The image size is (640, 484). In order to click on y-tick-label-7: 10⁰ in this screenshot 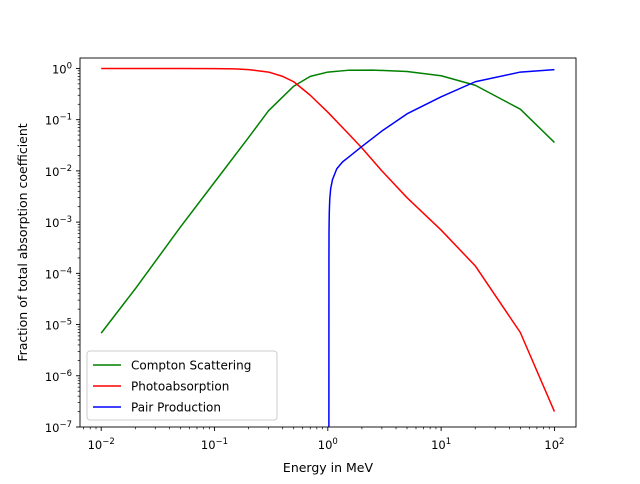, I will do `click(62, 68)`.